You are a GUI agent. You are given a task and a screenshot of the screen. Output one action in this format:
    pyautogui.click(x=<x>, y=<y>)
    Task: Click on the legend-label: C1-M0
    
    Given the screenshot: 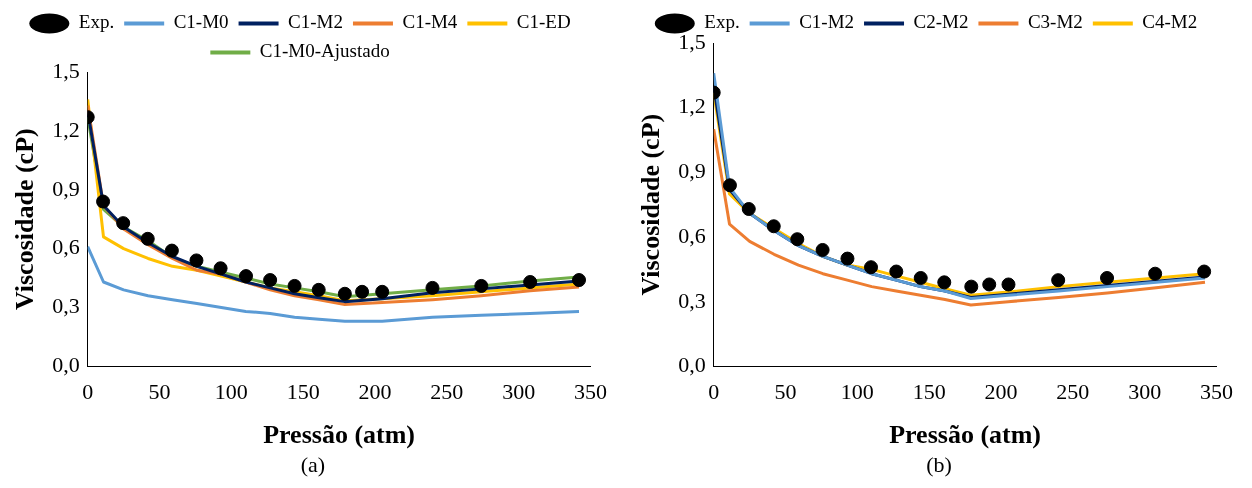 What is the action you would take?
    pyautogui.click(x=201, y=22)
    